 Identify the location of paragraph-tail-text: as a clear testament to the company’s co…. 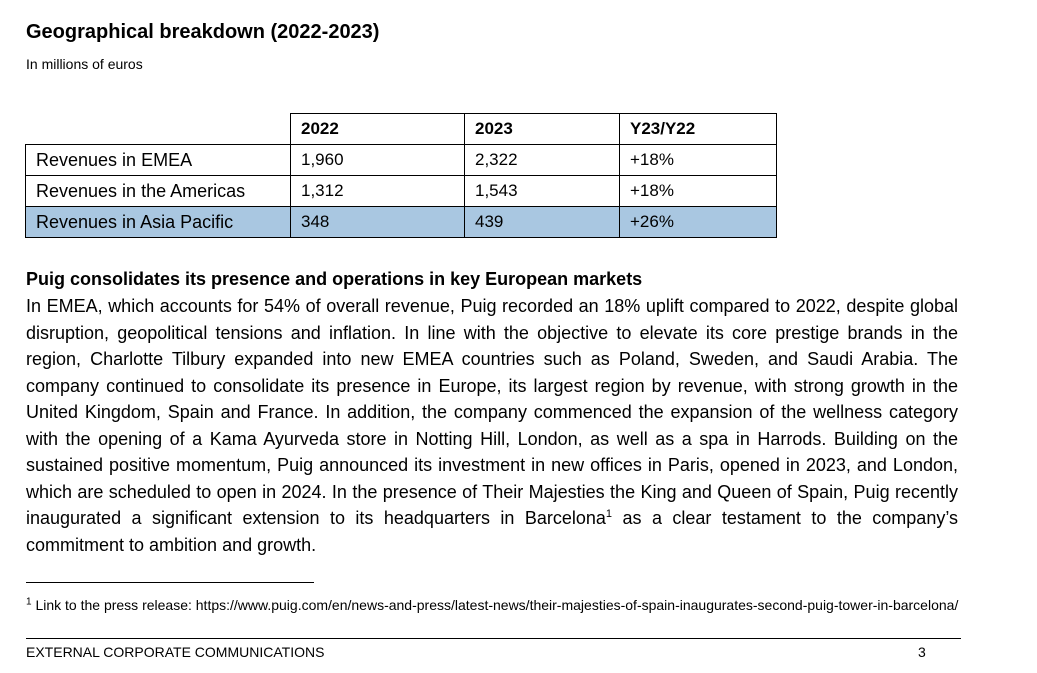
(492, 531).